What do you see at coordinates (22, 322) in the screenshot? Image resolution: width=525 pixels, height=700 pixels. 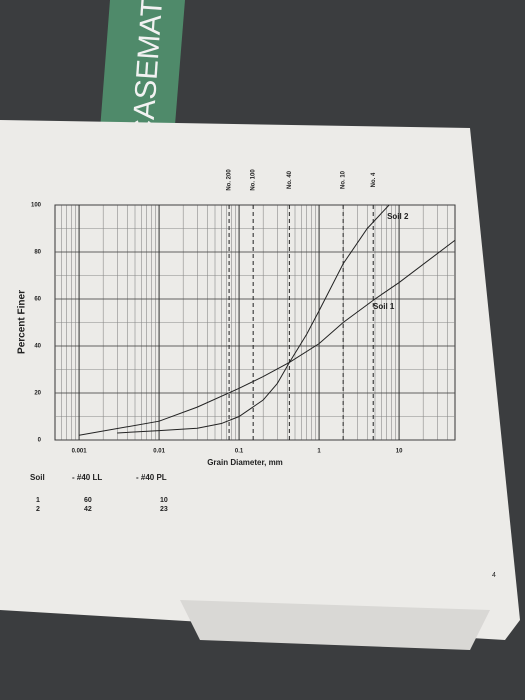 I see `y-axis-label: Percent Finer` at bounding box center [22, 322].